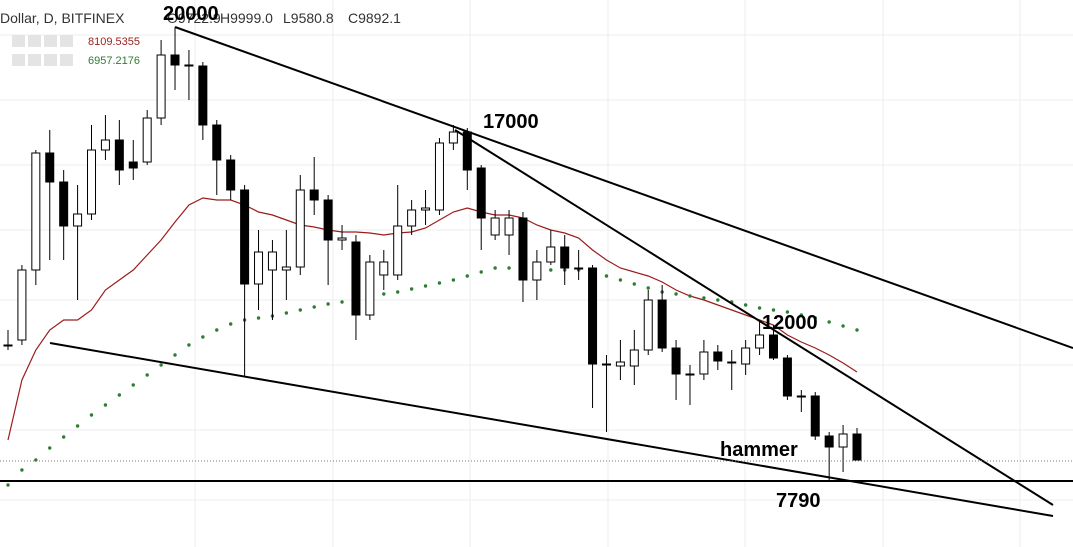 The image size is (1073, 547). I want to click on annotation: 17000, so click(511, 122).